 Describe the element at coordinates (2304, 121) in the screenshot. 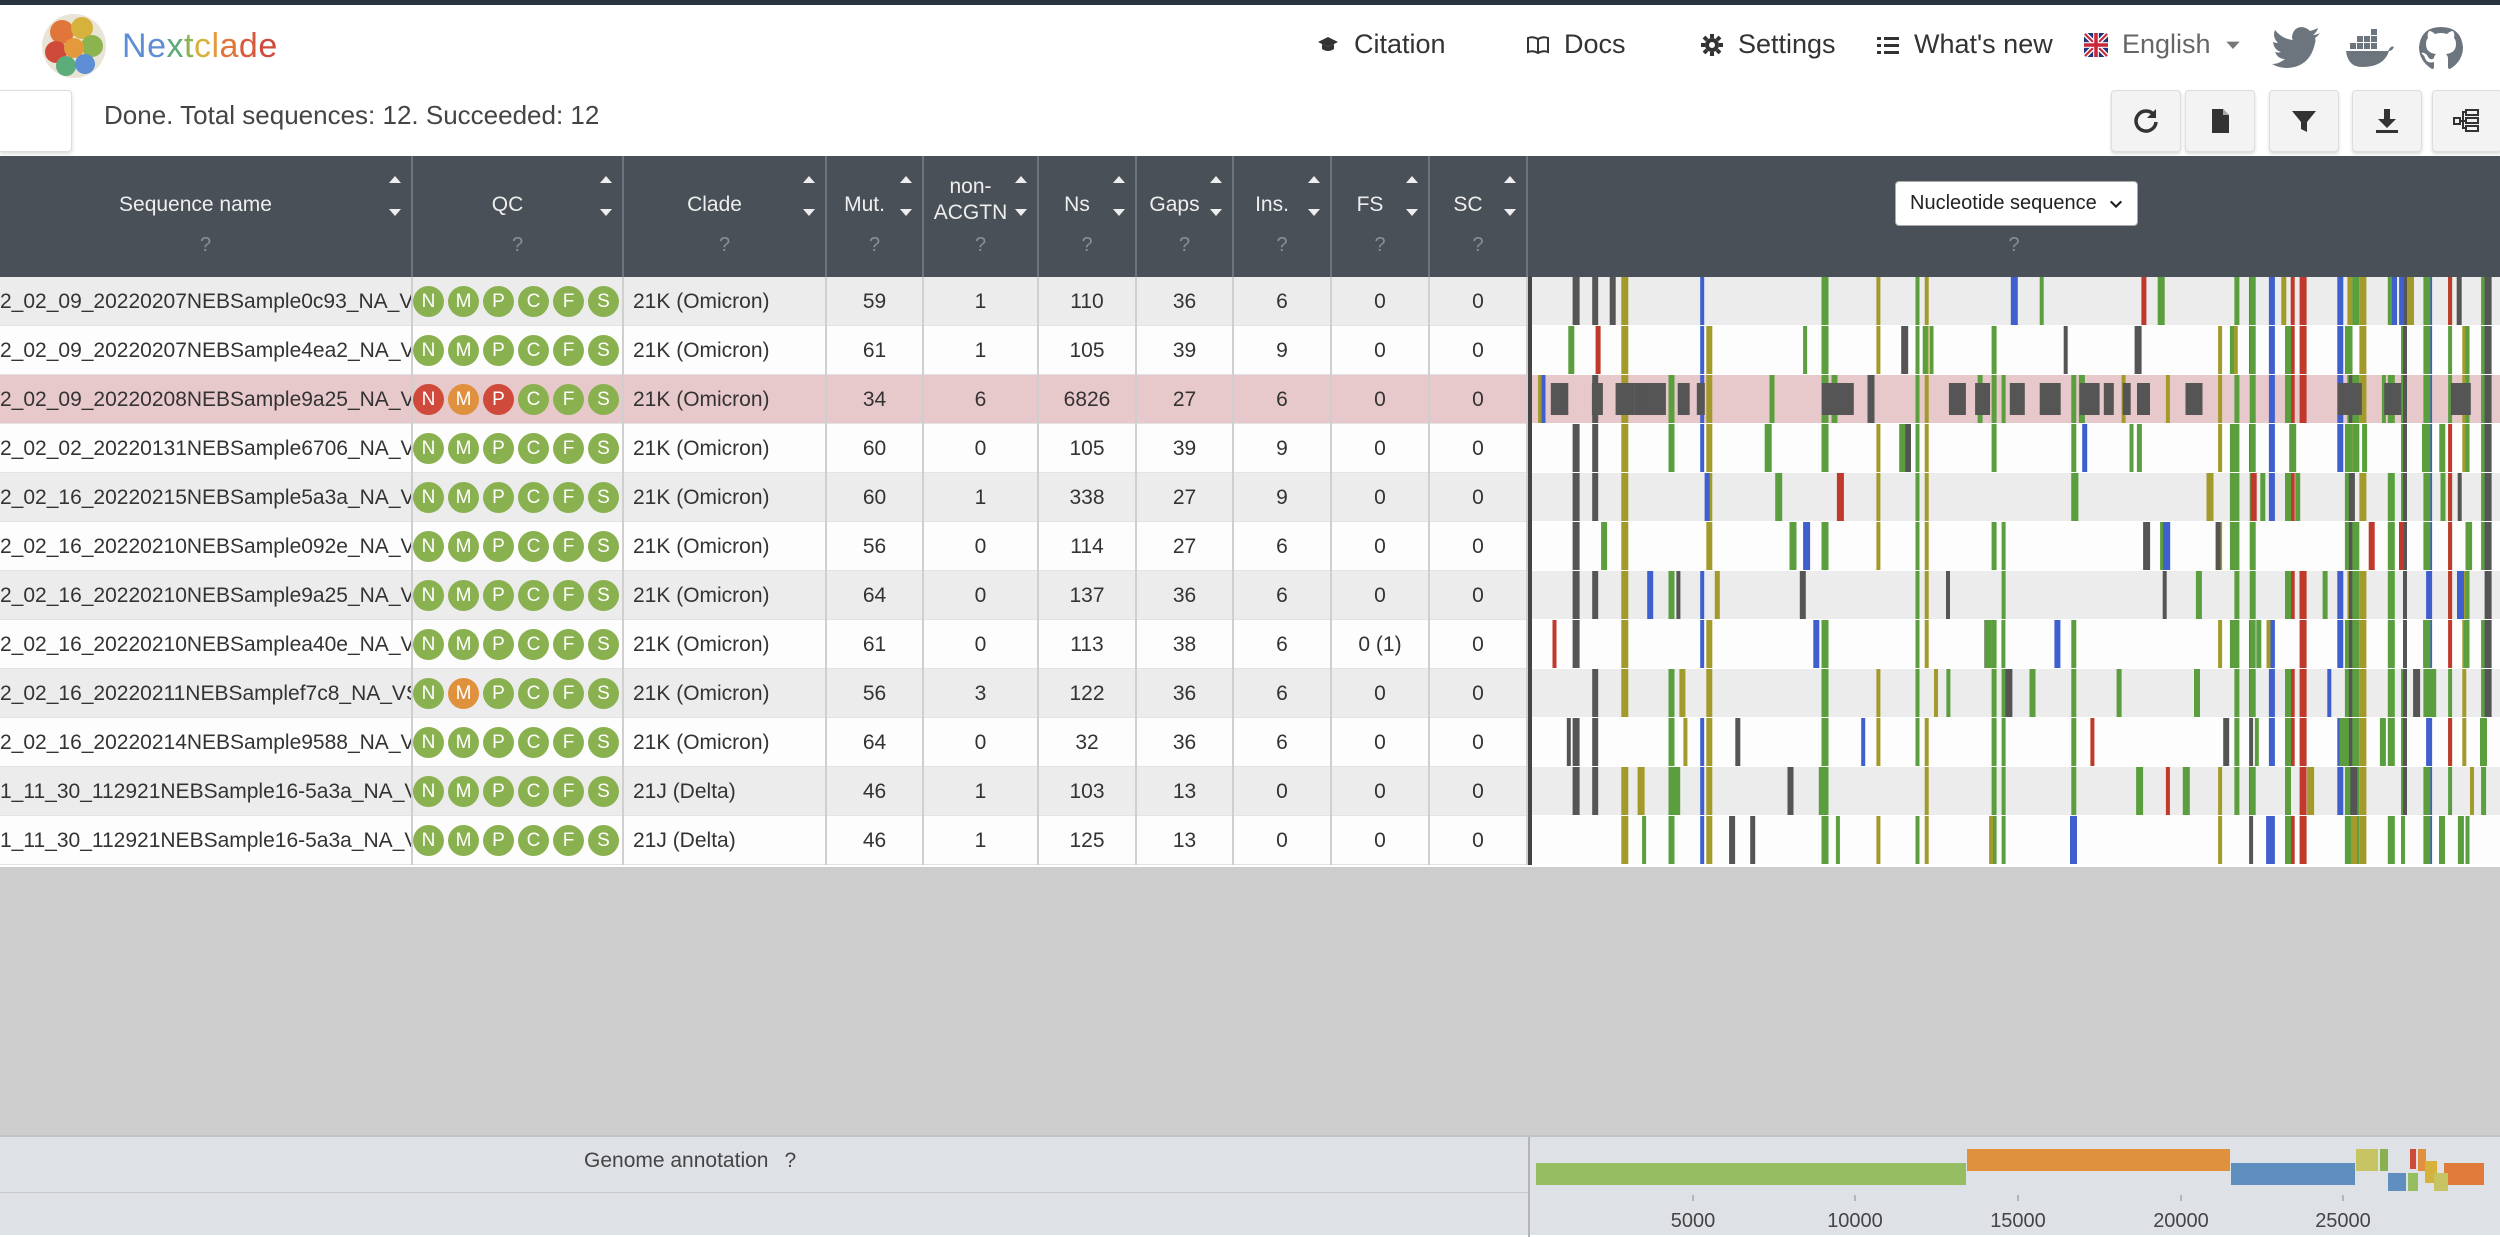

I see `filter-button` at that location.